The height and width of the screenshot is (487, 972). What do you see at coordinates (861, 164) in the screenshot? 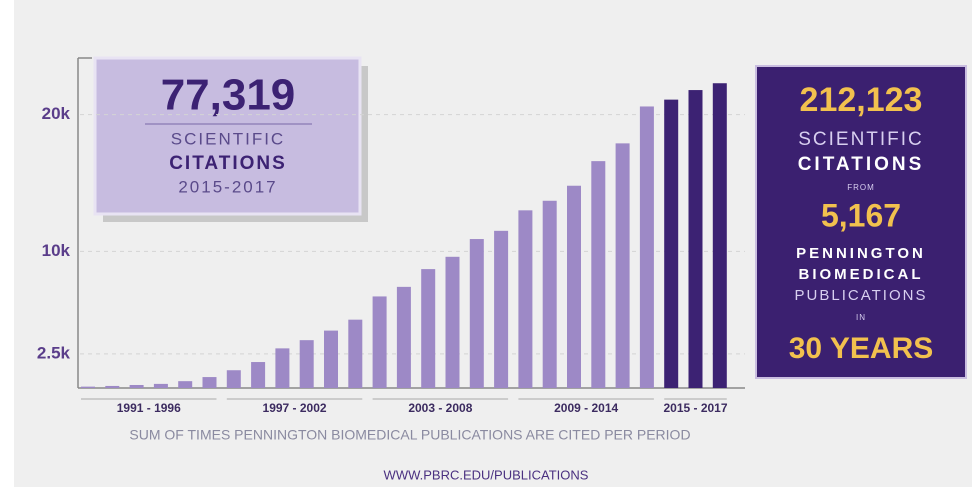
I see `right-line2: CITATIONS` at bounding box center [861, 164].